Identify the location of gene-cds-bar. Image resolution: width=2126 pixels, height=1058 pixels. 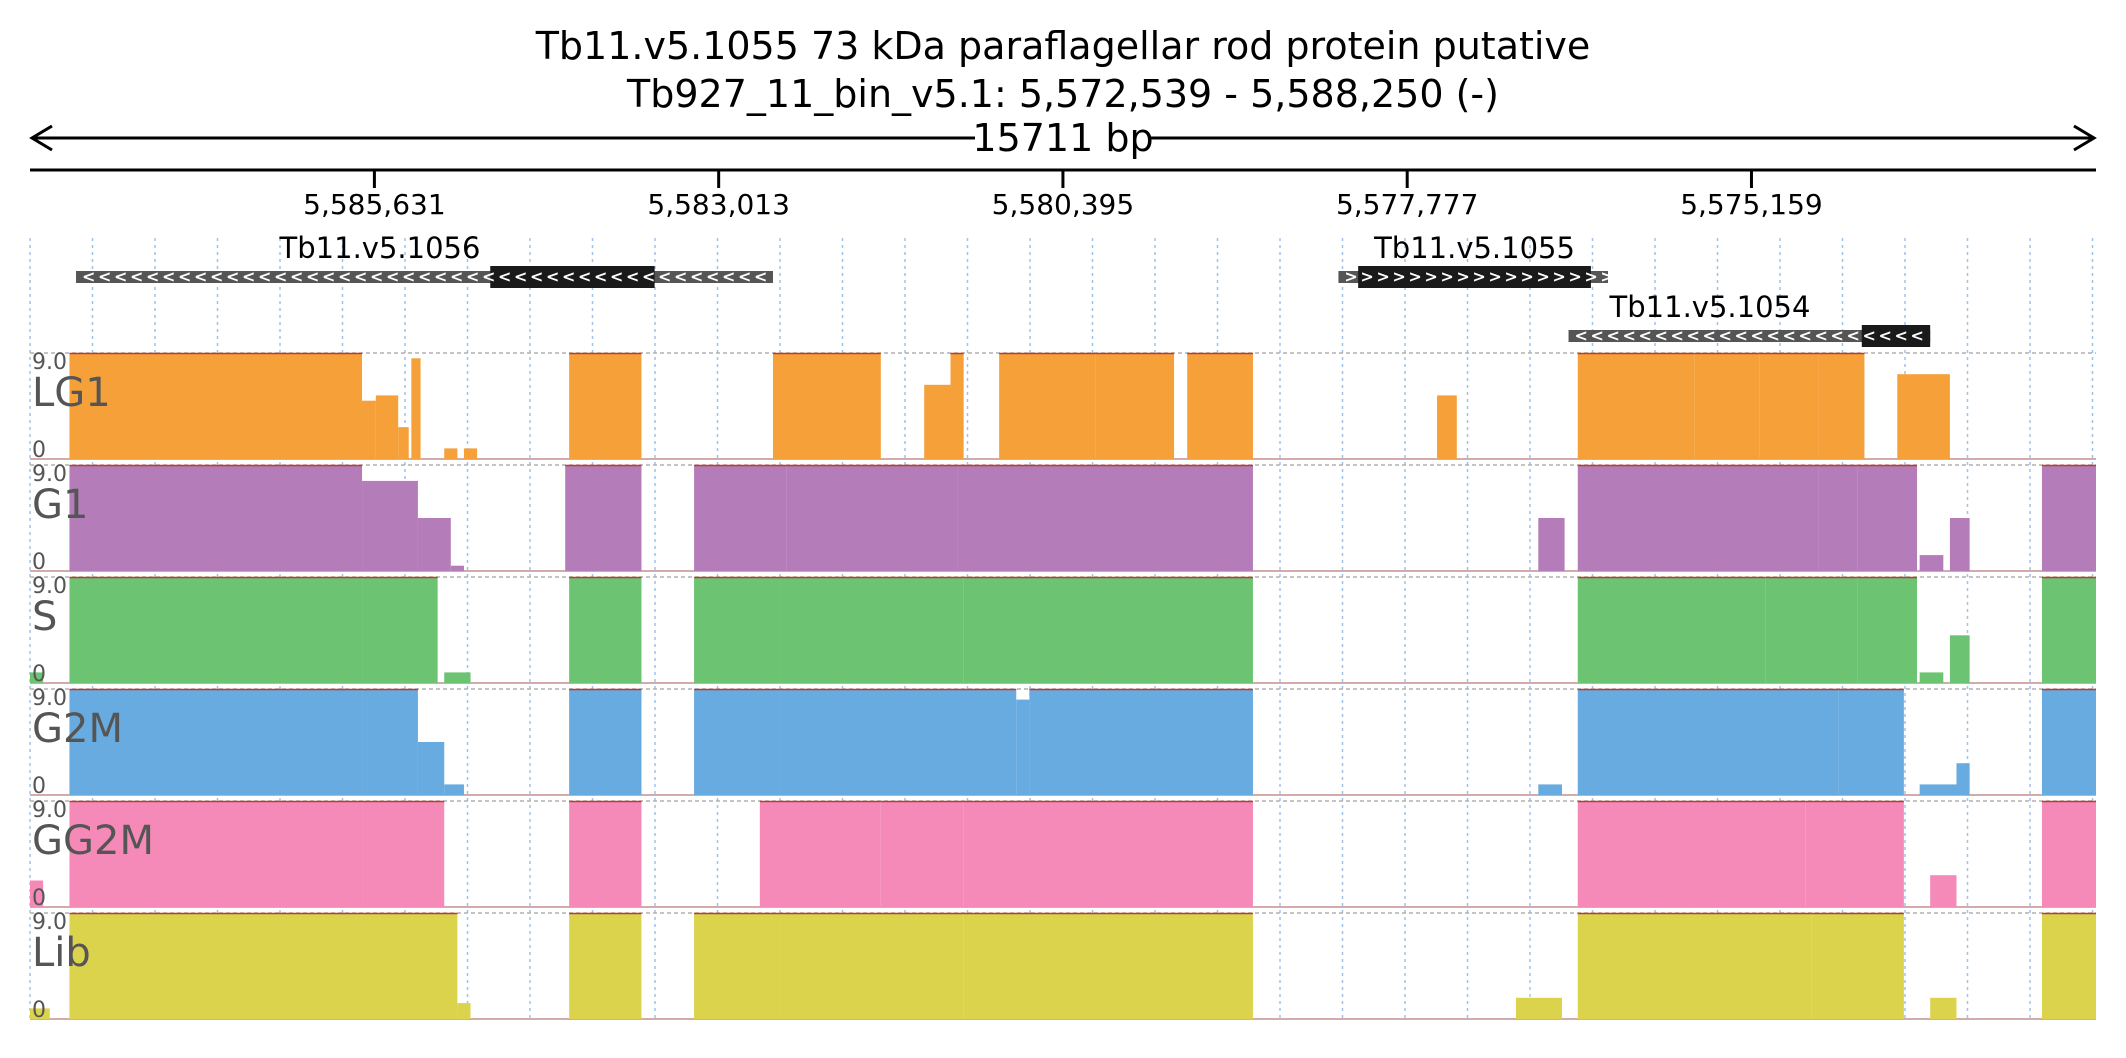
(1474, 277).